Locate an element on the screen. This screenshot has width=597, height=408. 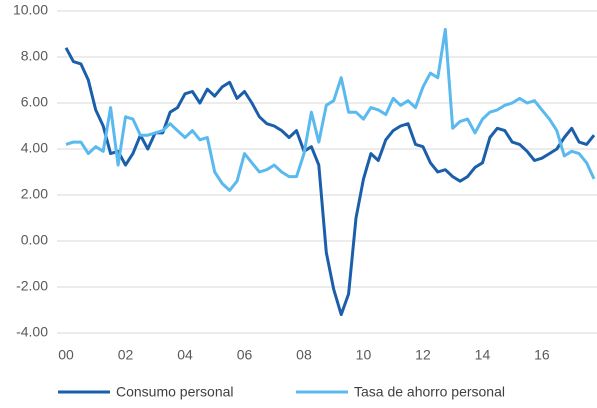
y-tick-label: 6.00 is located at coordinates (34, 102).